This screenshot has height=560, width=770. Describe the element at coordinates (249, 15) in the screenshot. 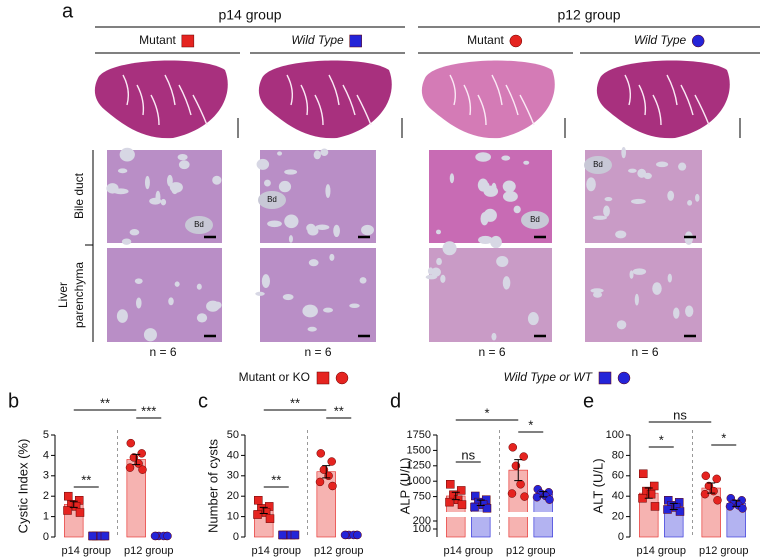

I see `group-title: p14 group` at that location.